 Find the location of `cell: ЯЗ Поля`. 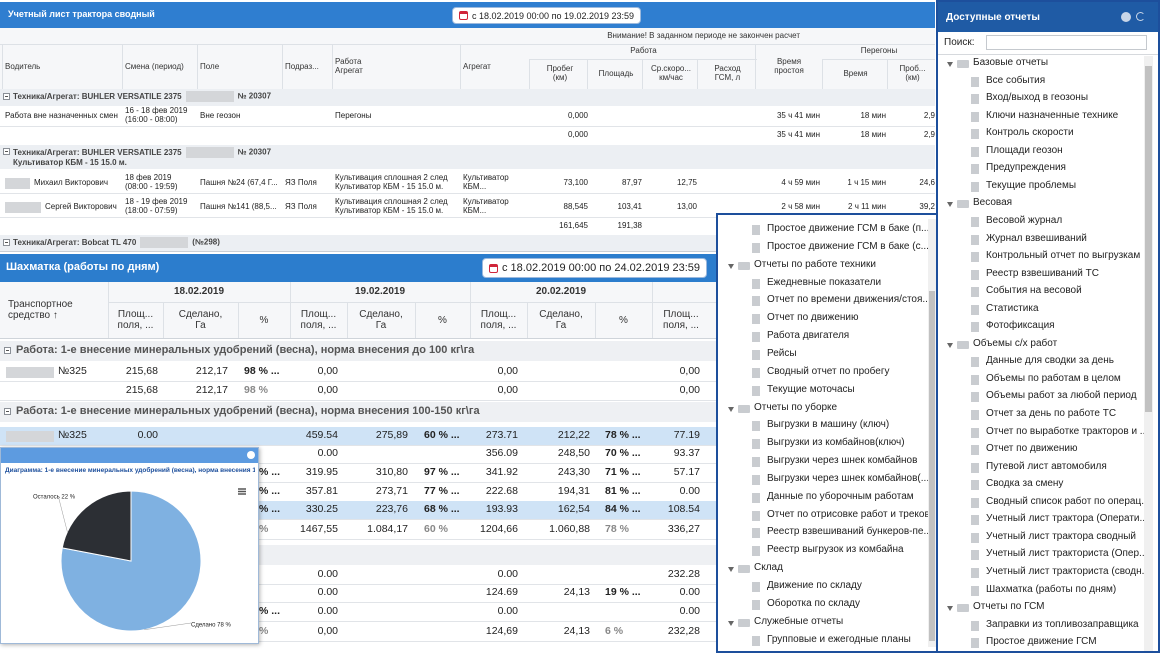

cell: ЯЗ Поля is located at coordinates (307, 183).